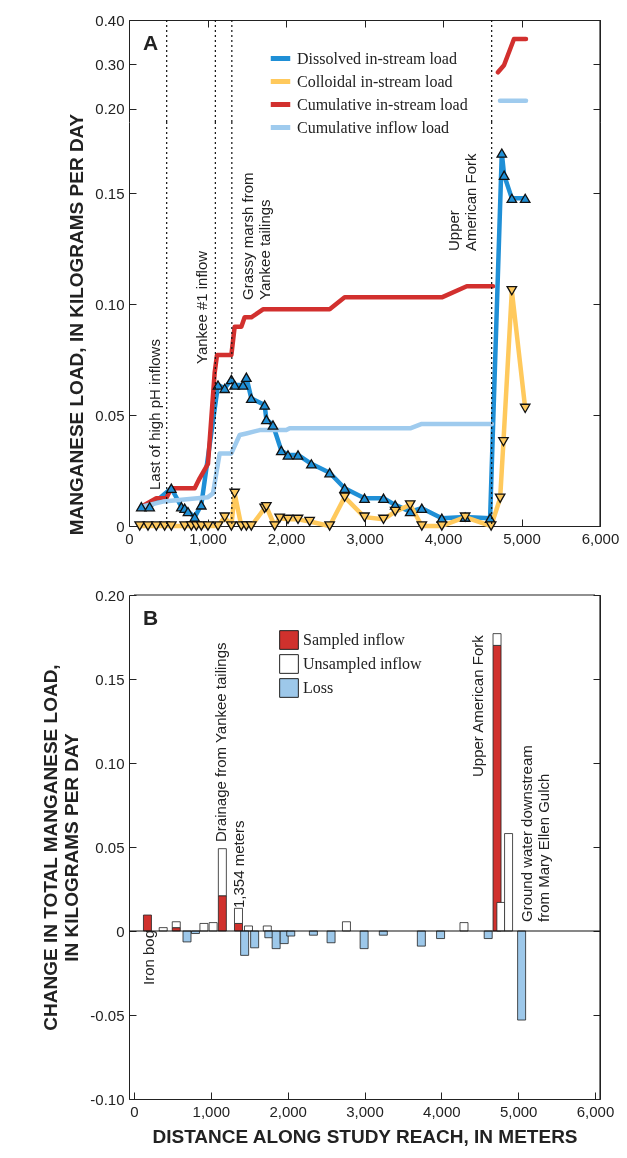 This screenshot has height=1158, width=627. Describe the element at coordinates (318, 687) in the screenshot. I see `legend-label: Loss` at that location.